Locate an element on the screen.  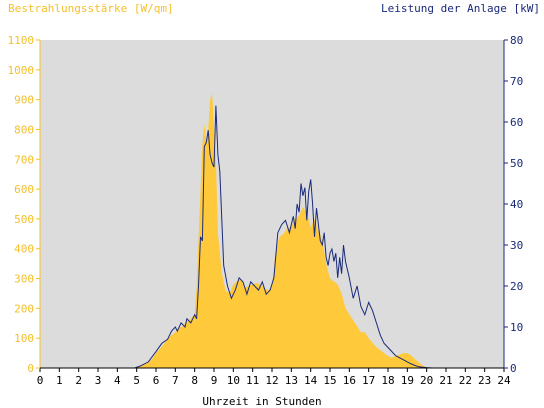
x-tick-label: 23 is located at coordinates (484, 380).